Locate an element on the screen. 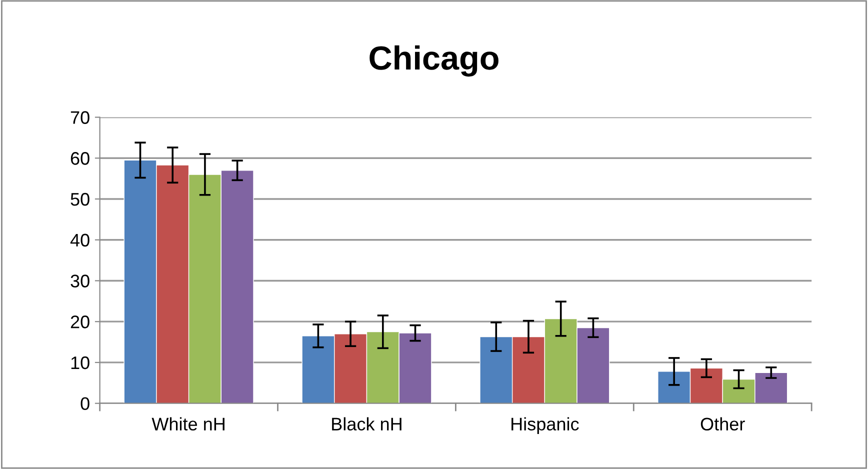 The width and height of the screenshot is (868, 469). x-tick-label: Black nH is located at coordinates (367, 423).